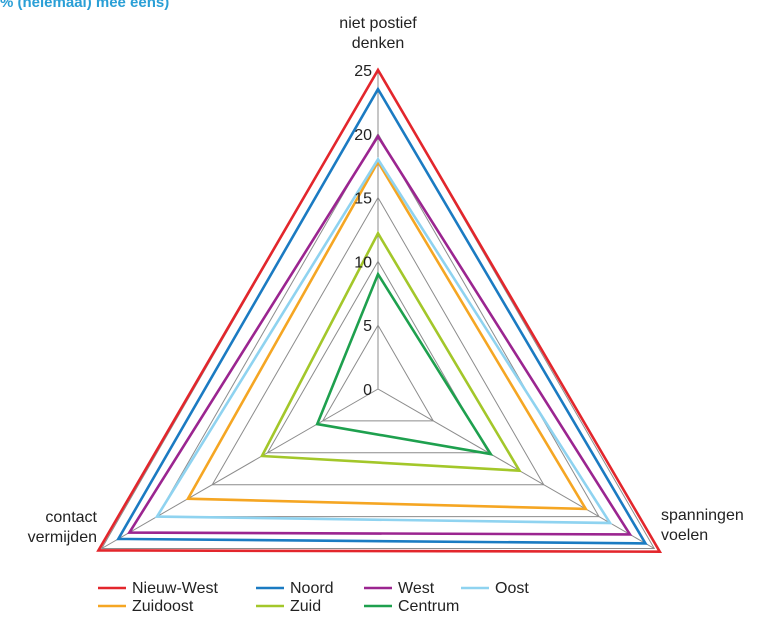 The width and height of the screenshot is (763, 621). I want to click on legend-item: Noord, so click(295, 588).